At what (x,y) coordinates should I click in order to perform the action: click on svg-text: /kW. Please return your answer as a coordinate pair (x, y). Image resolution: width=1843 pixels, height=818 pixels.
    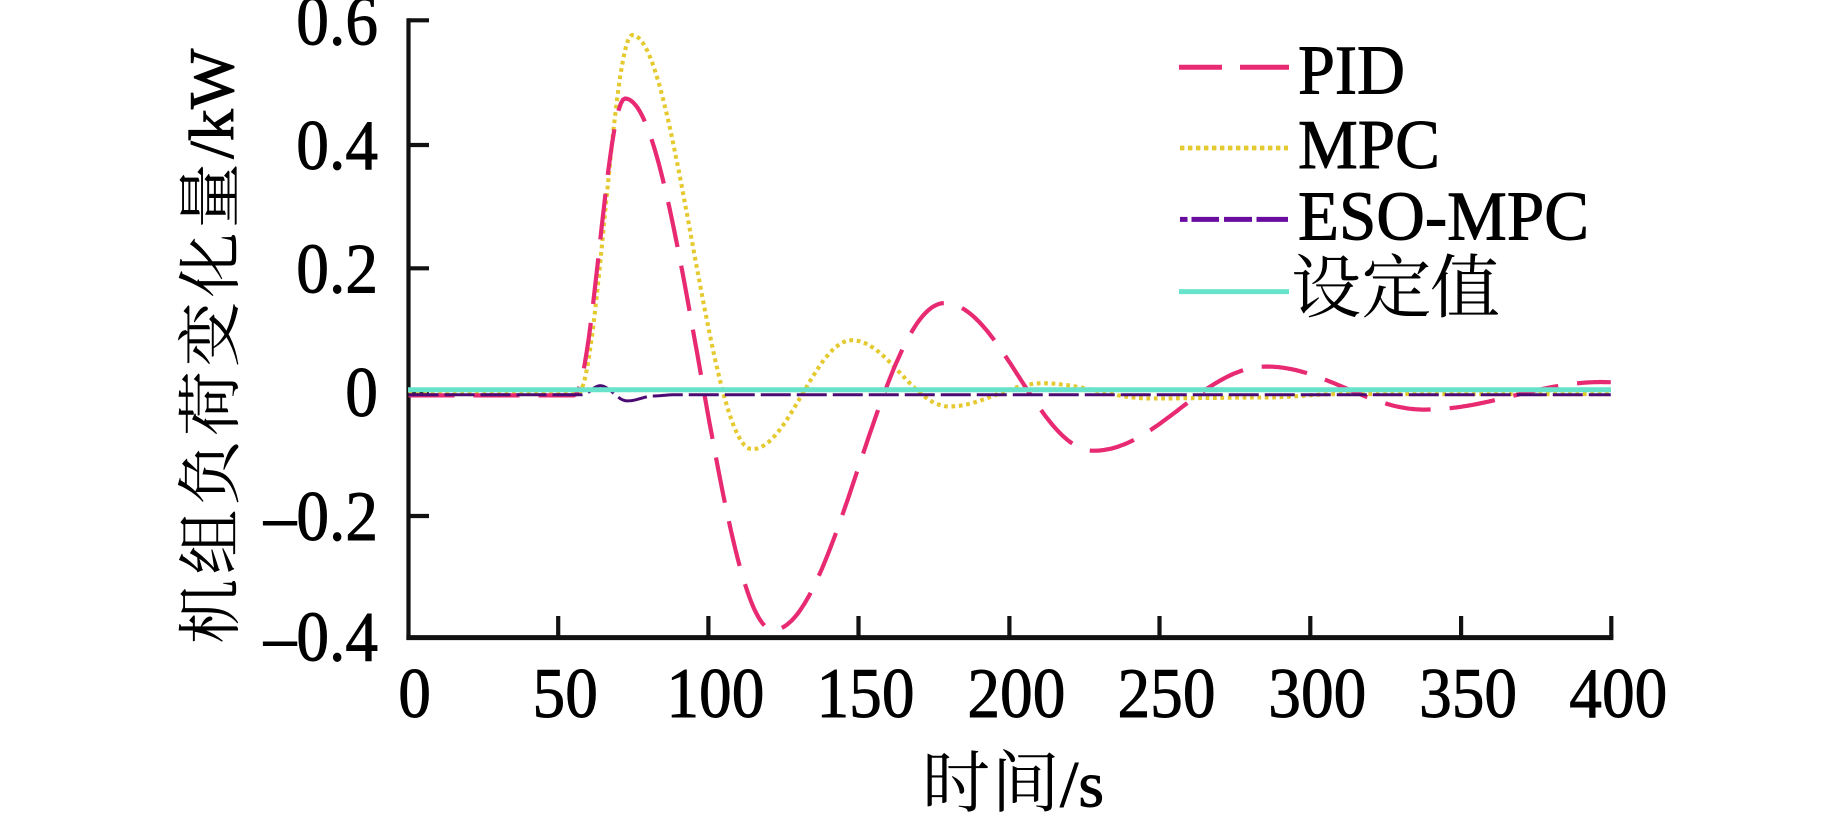
    Looking at the image, I should click on (211, 103).